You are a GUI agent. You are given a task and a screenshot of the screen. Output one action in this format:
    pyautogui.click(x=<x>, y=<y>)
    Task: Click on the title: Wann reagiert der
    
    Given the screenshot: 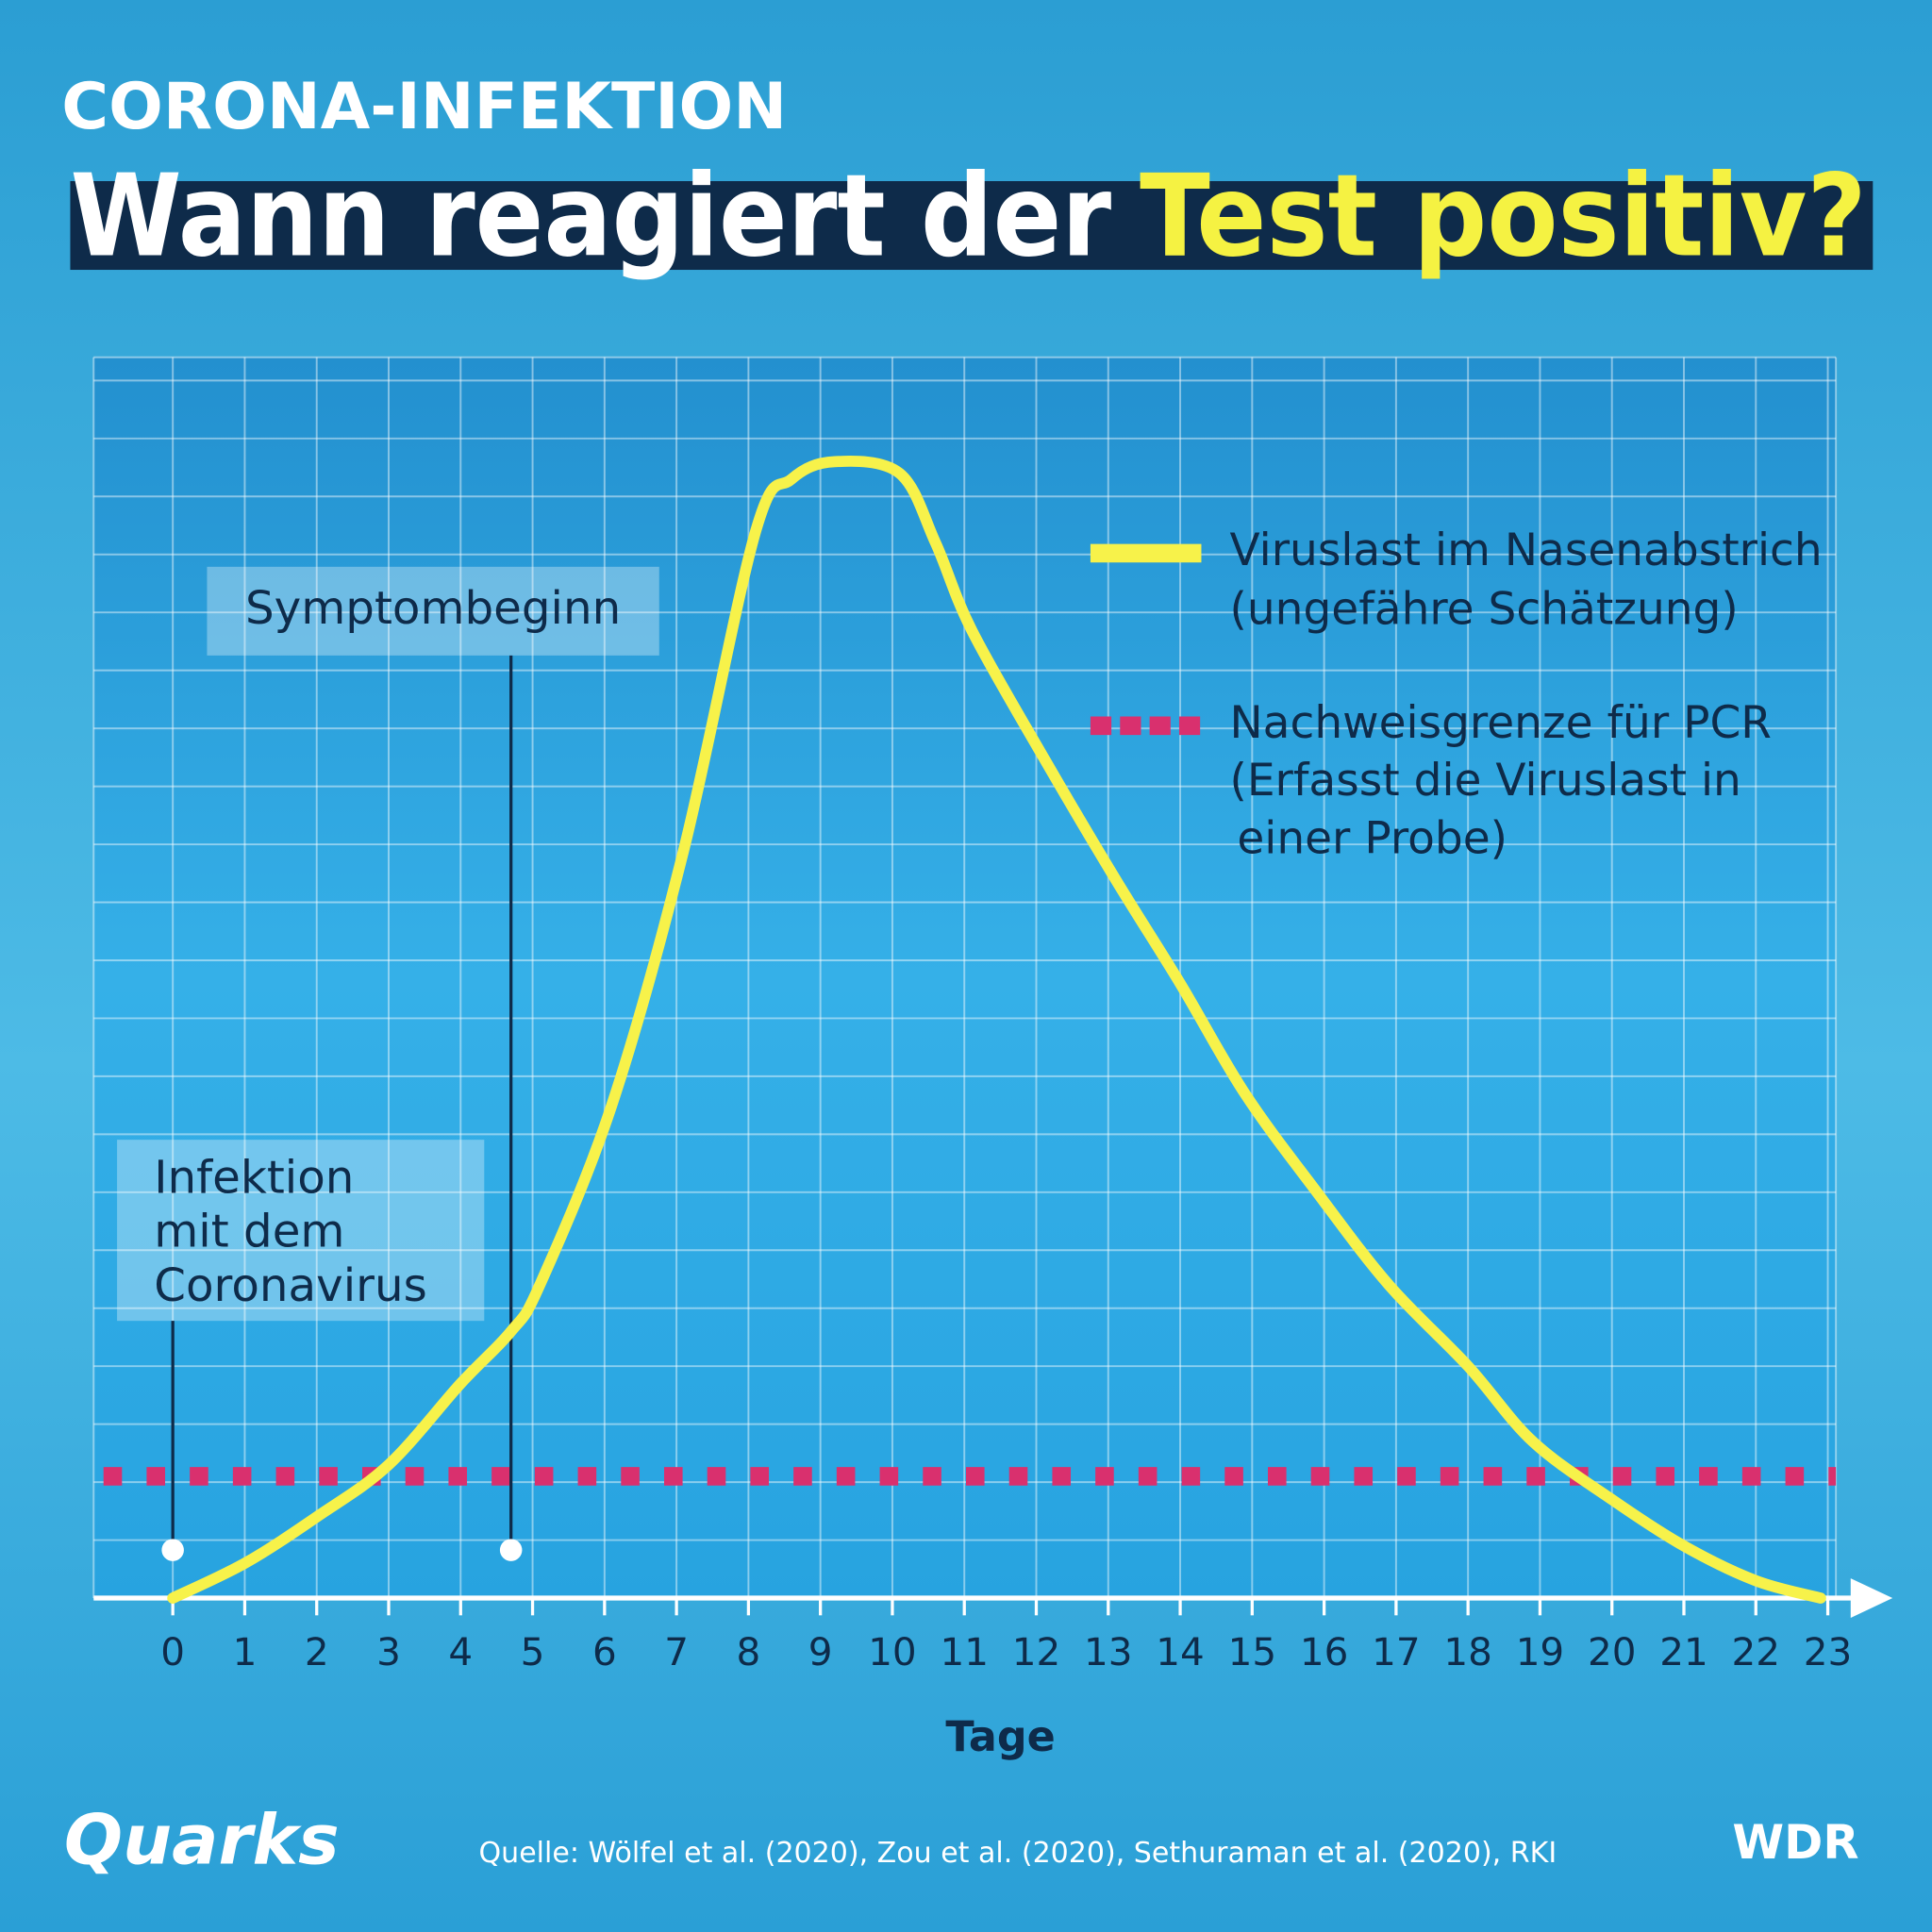 What is the action you would take?
    pyautogui.click(x=590, y=216)
    